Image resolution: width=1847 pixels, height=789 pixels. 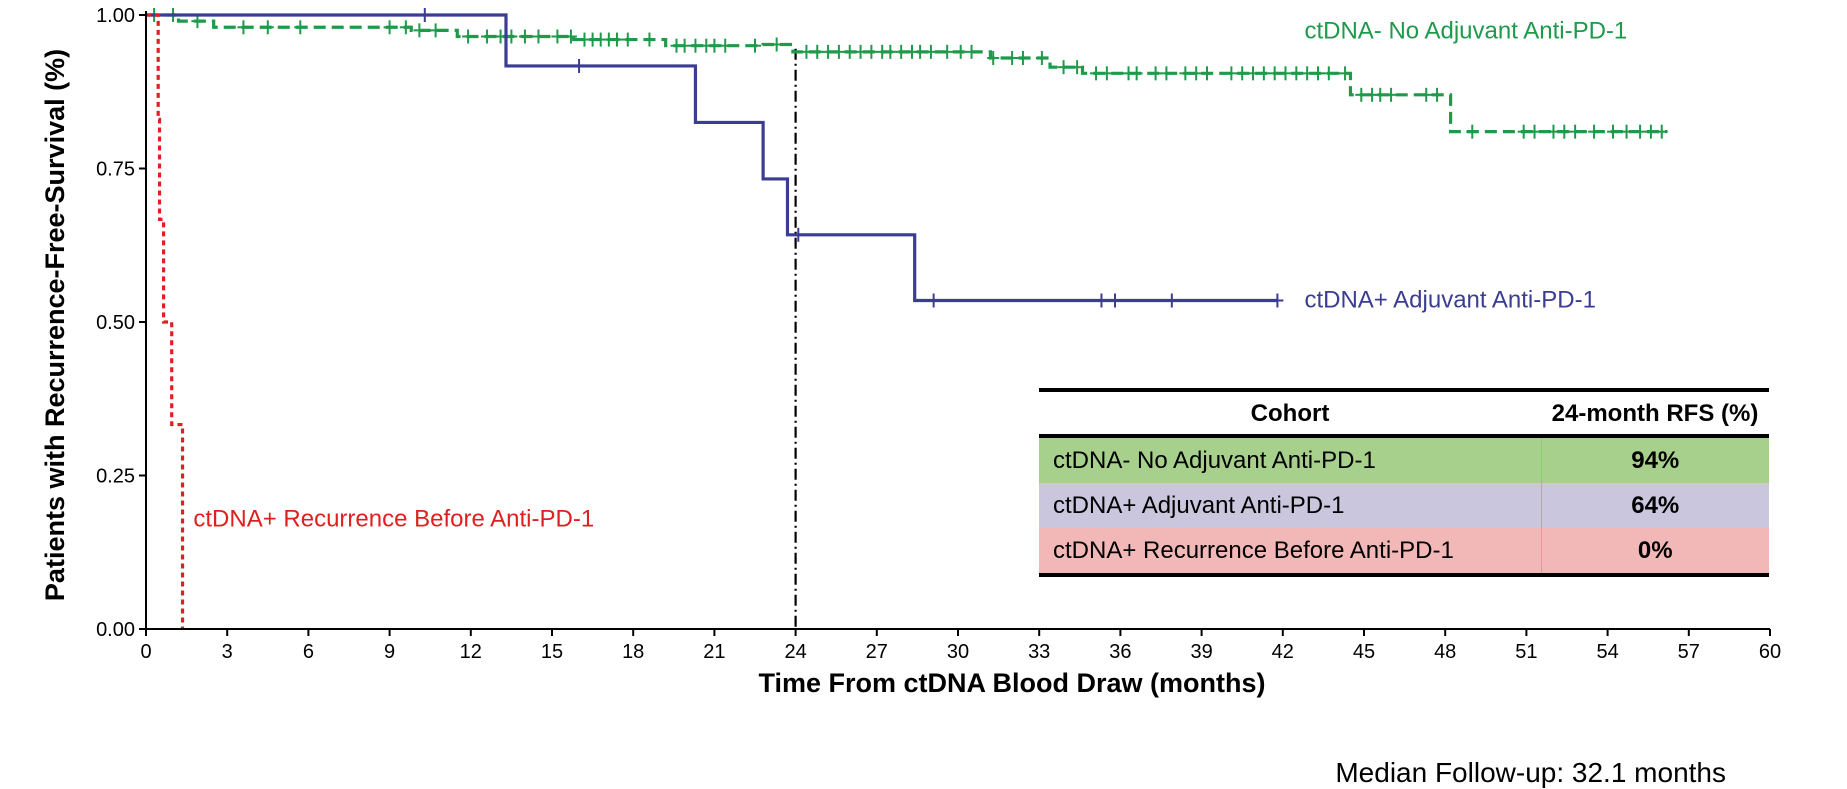 I want to click on x-tick-label: 24, so click(x=795, y=652).